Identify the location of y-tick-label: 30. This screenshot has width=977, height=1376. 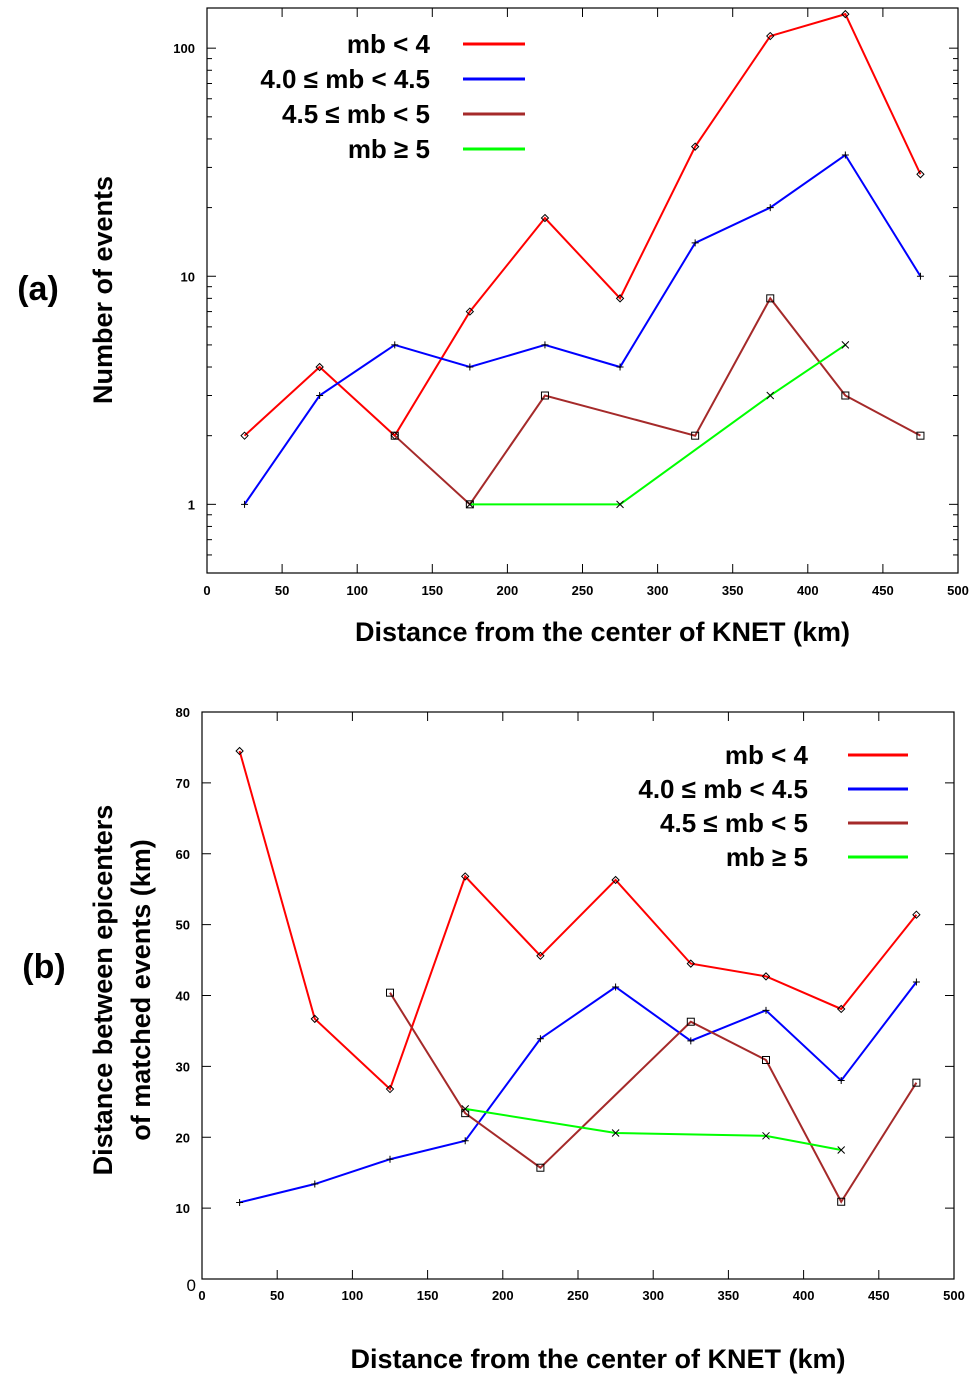
(183, 1066).